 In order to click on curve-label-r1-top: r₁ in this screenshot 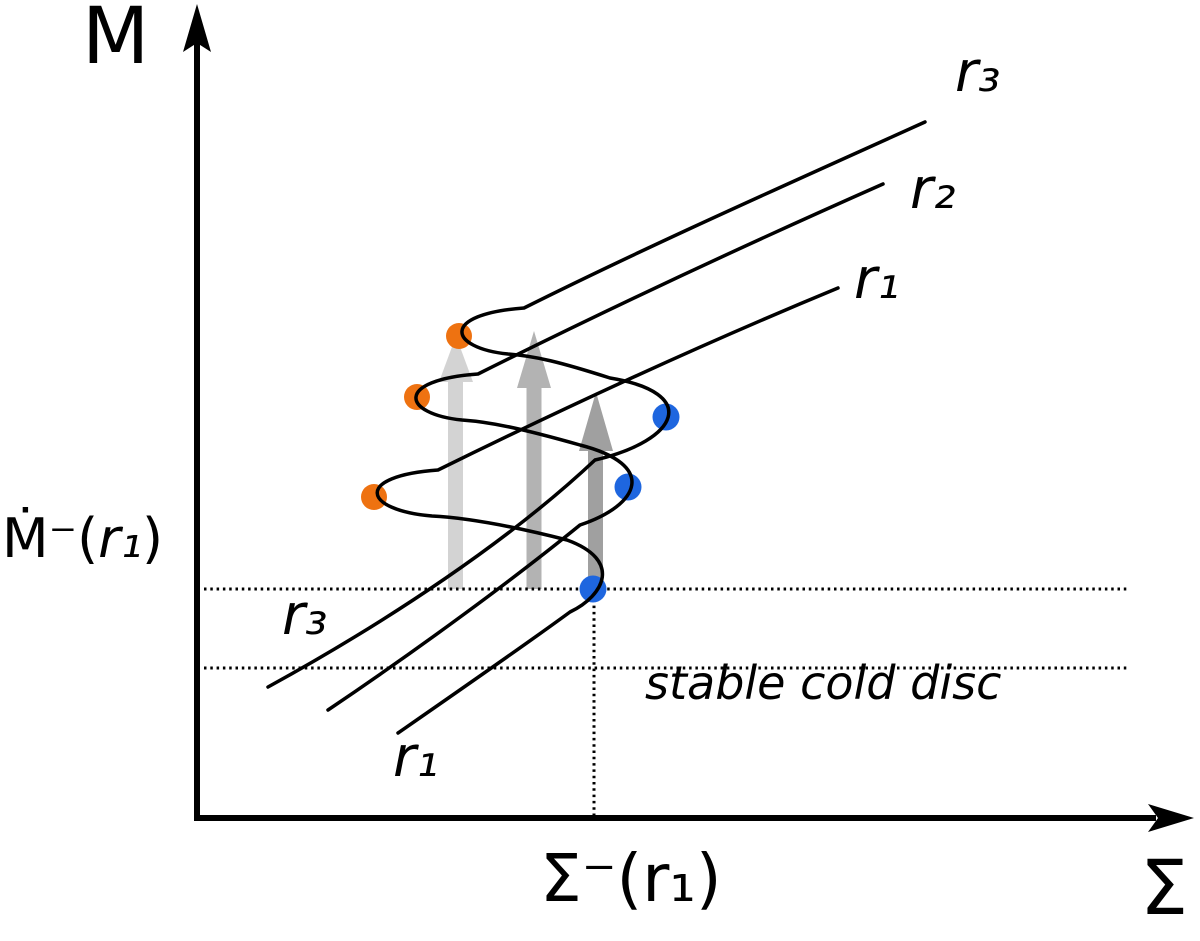, I will do `click(877, 279)`.